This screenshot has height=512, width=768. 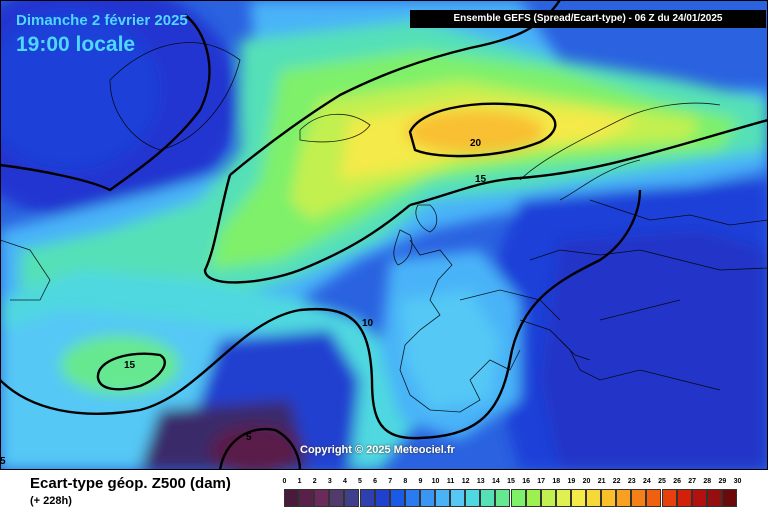 I want to click on scale-tick-label: 30, so click(x=737, y=481).